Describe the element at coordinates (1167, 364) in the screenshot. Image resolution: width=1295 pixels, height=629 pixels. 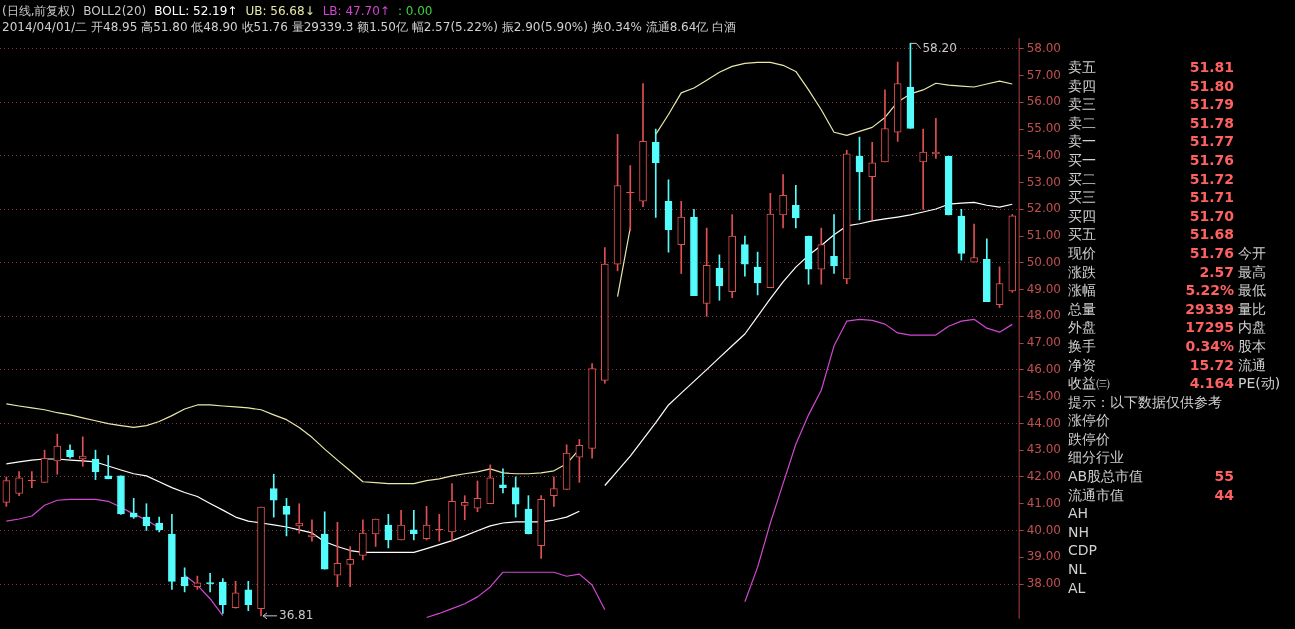
I see `text: 净资 15.72 流通` at that location.